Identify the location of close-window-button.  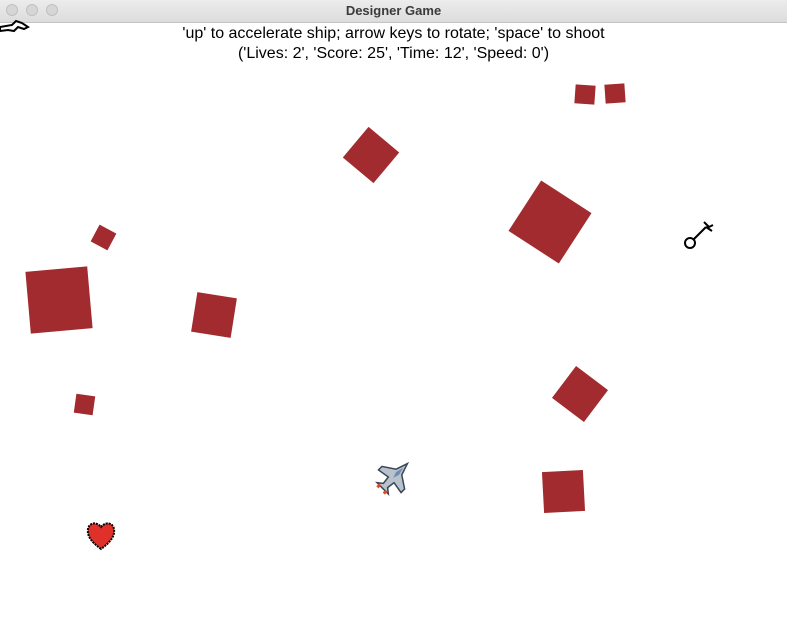
(12, 10).